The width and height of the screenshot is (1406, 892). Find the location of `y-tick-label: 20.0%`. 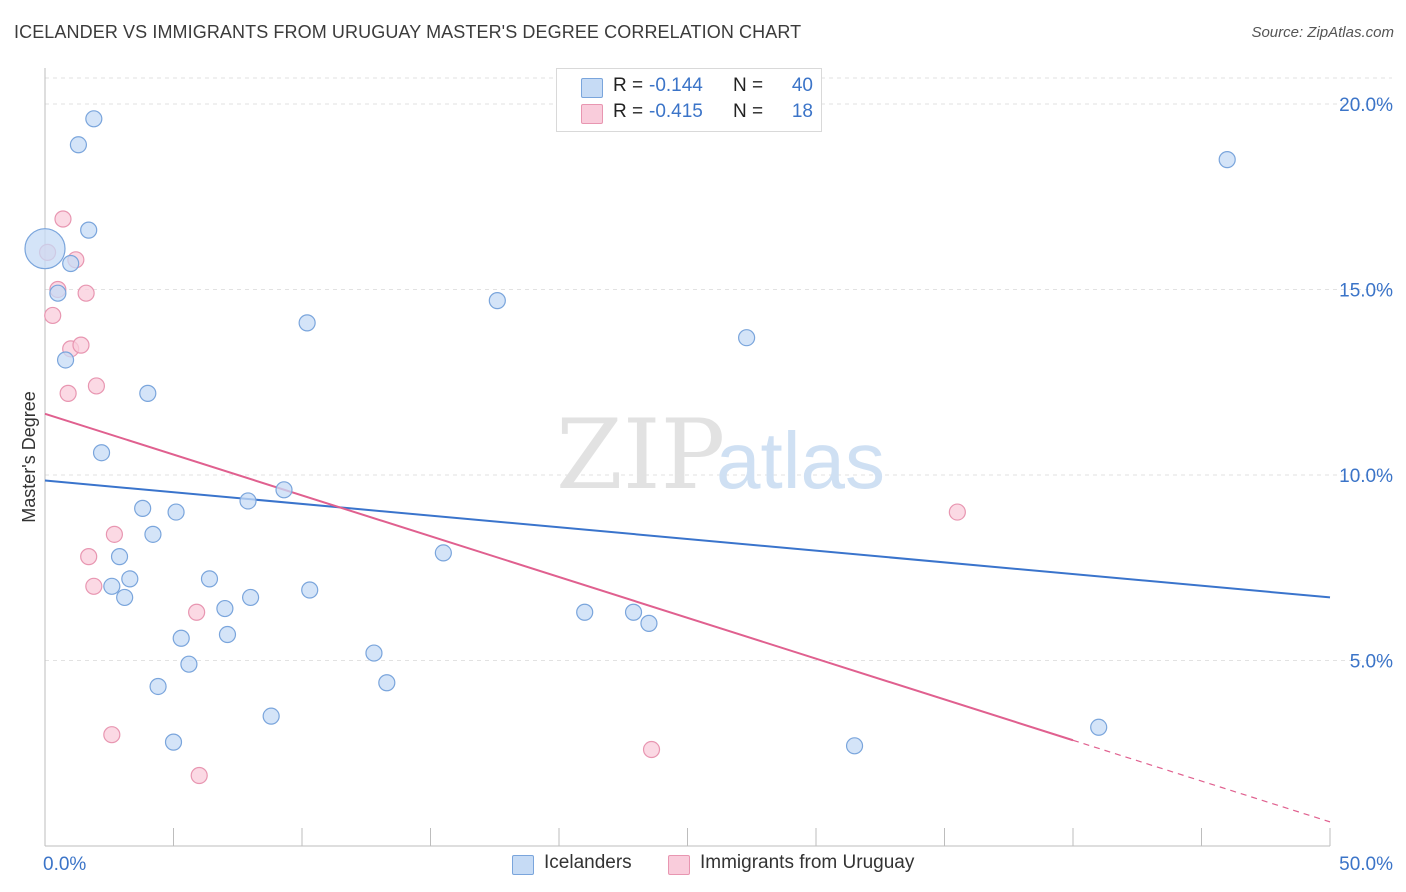

y-tick-label: 20.0% is located at coordinates (1366, 105).